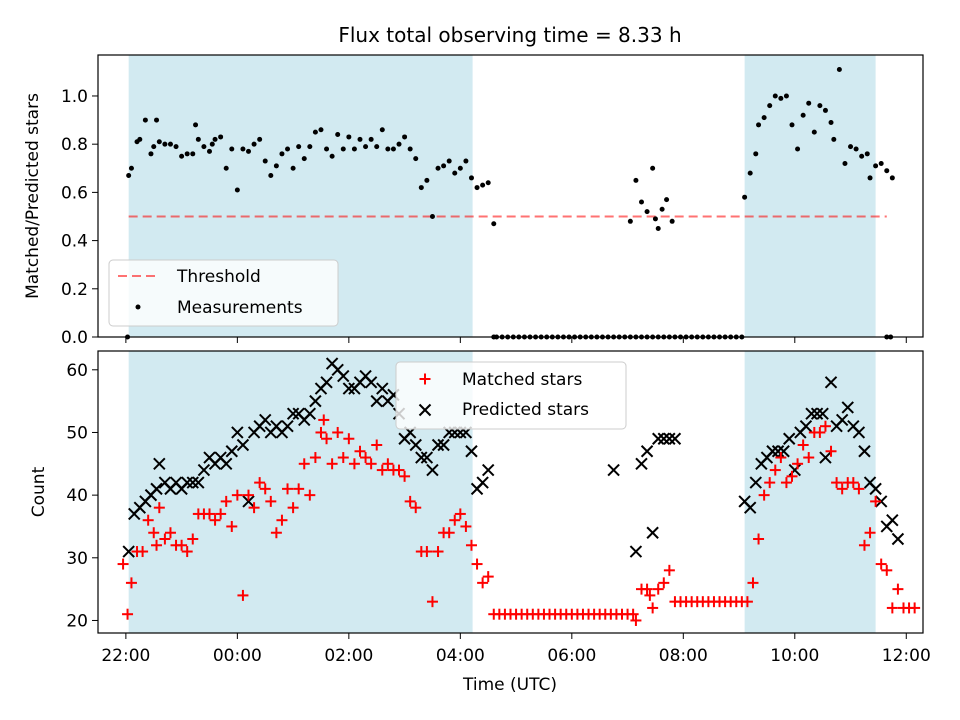 Image resolution: width=960 pixels, height=720 pixels. What do you see at coordinates (79, 217) in the screenshot?
I see `top-y-ticks: 0.0 0.2 0.4 0.6 0.8 1.0` at bounding box center [79, 217].